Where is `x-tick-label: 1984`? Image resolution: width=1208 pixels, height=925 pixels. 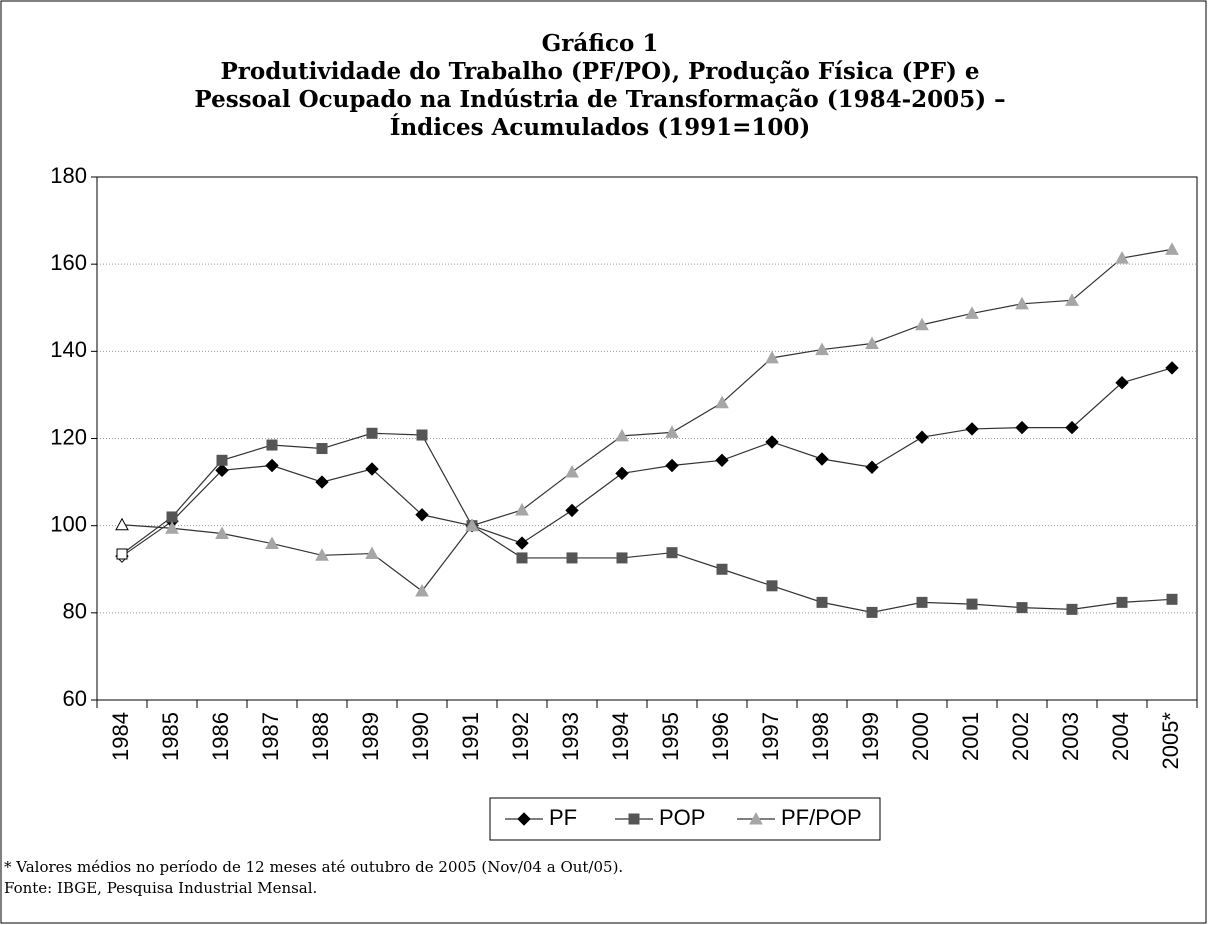
x-tick-label: 1984 is located at coordinates (120, 736).